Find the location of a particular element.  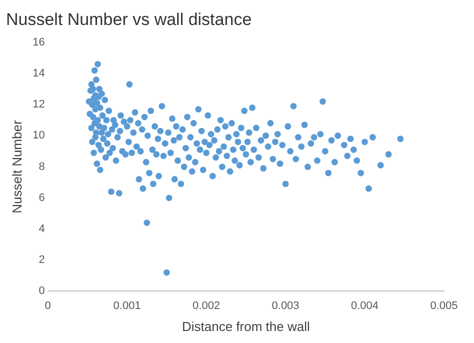

x-tick-label: 0.004 is located at coordinates (365, 306).